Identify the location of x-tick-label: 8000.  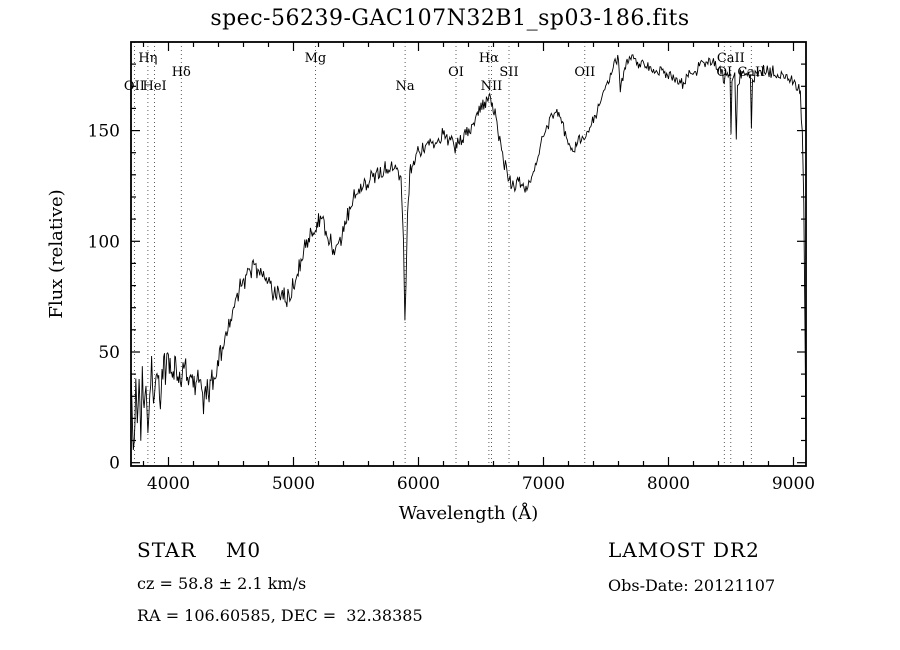
(668, 484).